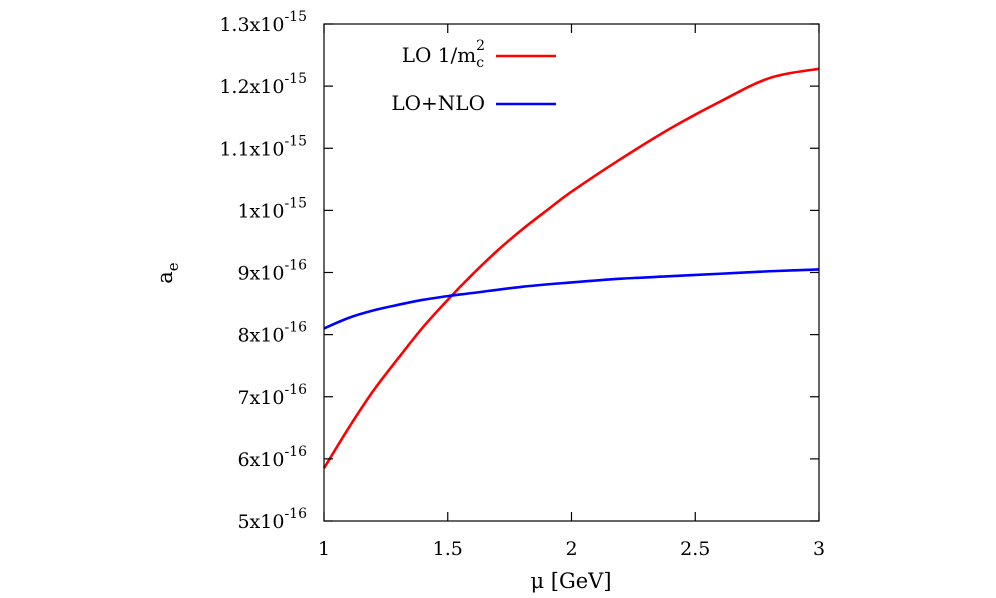 The width and height of the screenshot is (996, 598). I want to click on x-tick-label-1: 1.5, so click(448, 549).